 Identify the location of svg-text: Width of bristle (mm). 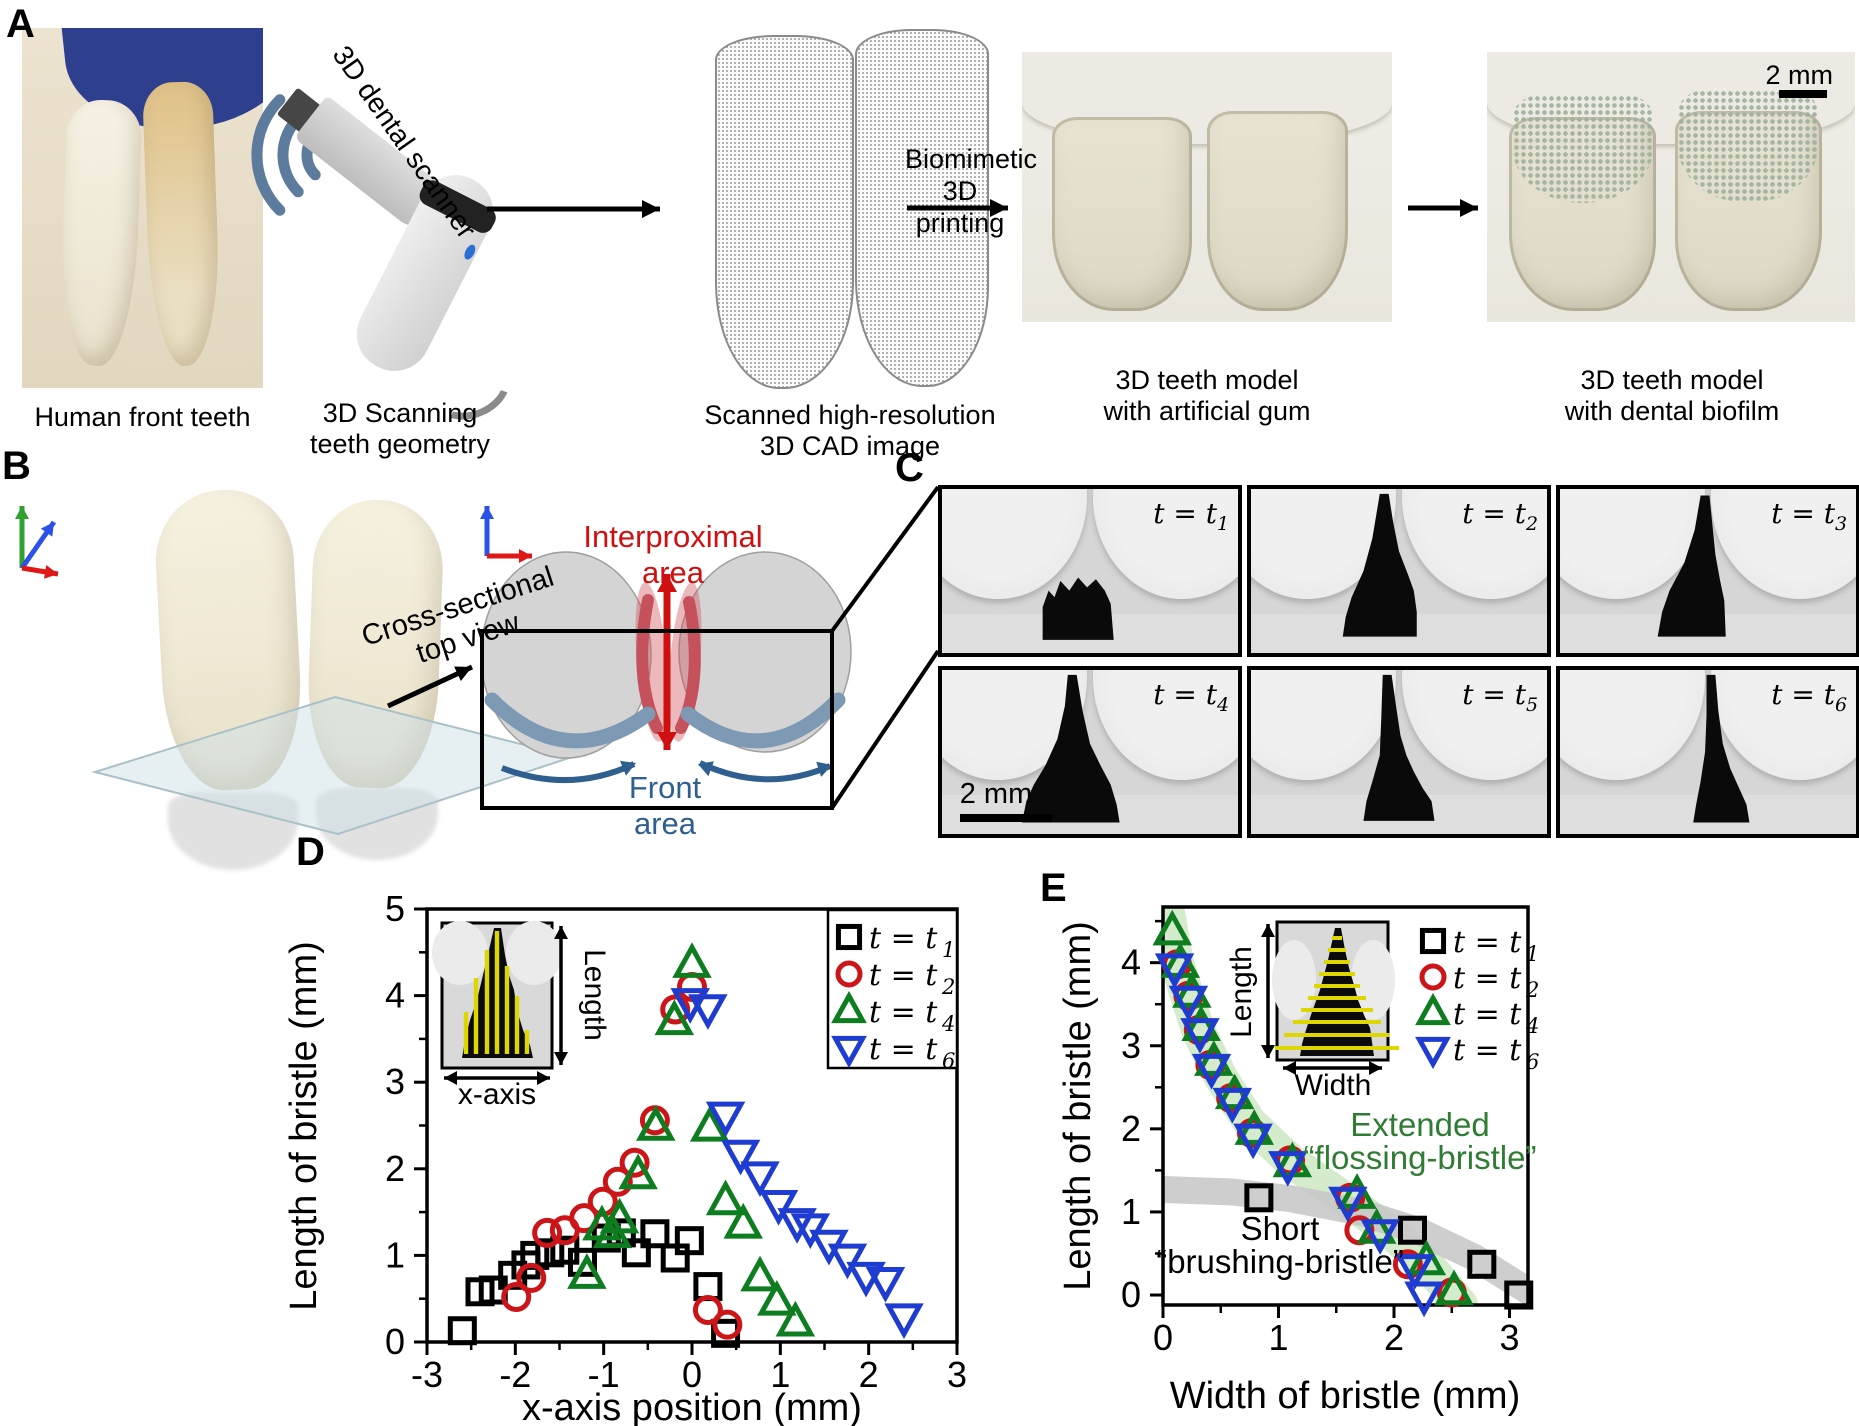
(1345, 1396).